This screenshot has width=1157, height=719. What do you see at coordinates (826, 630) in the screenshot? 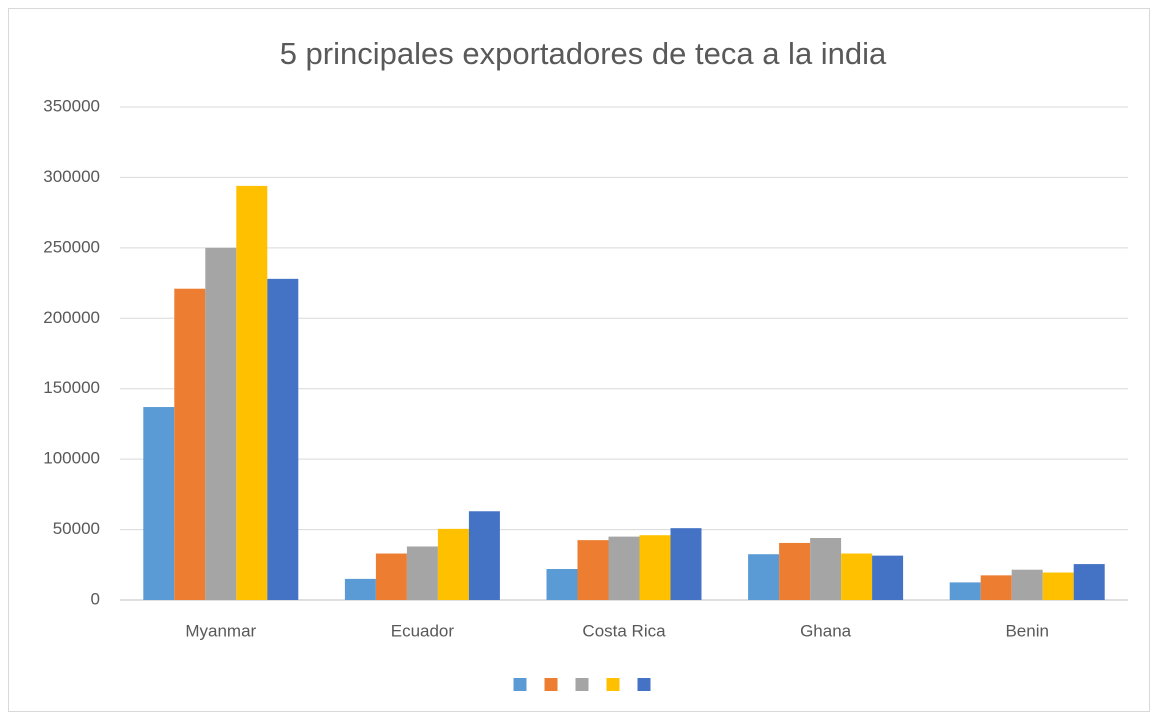
I see `x-tick-label: Ghana` at bounding box center [826, 630].